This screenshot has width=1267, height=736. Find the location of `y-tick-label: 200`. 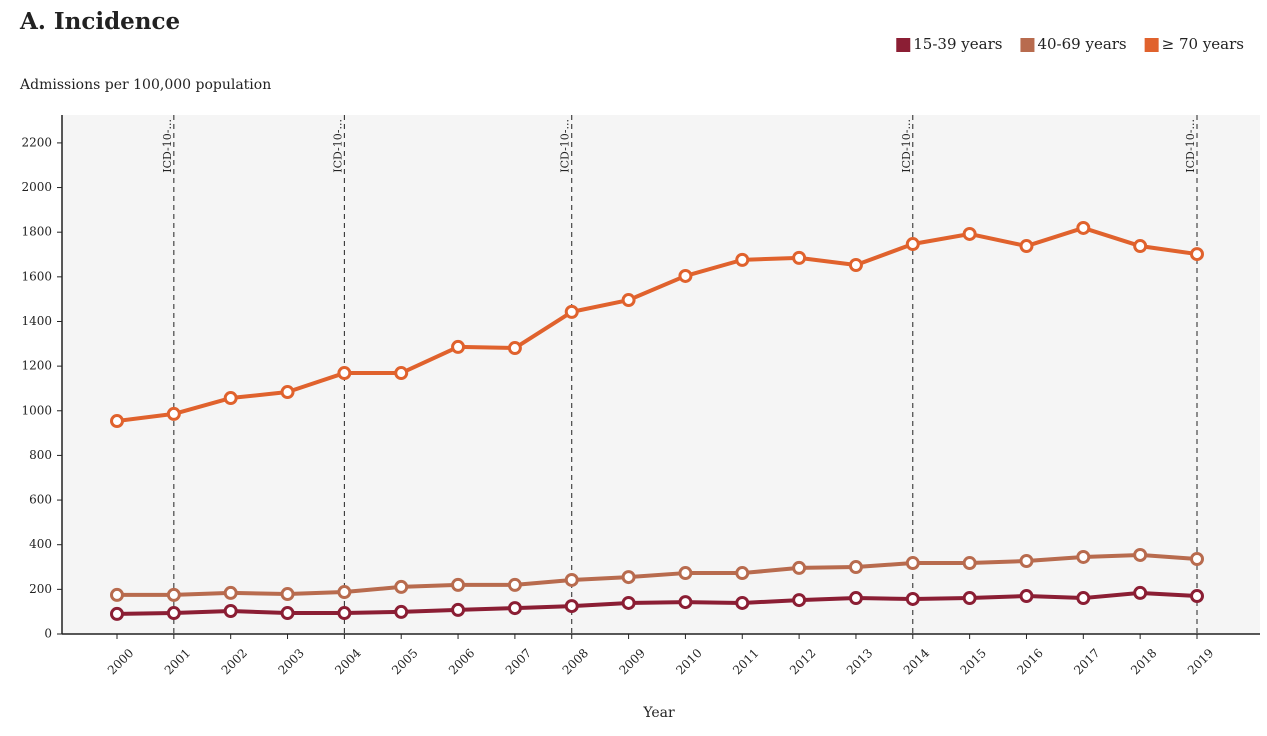

y-tick-label: 200 is located at coordinates (40, 589).